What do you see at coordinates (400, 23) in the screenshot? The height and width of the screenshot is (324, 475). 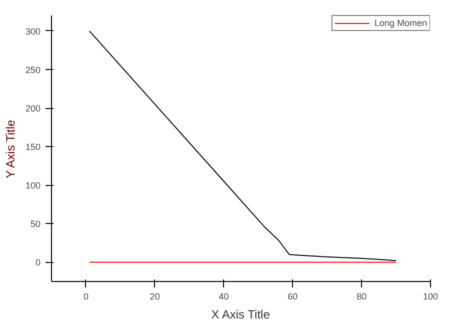 I see `legend-label: Long Momen` at bounding box center [400, 23].